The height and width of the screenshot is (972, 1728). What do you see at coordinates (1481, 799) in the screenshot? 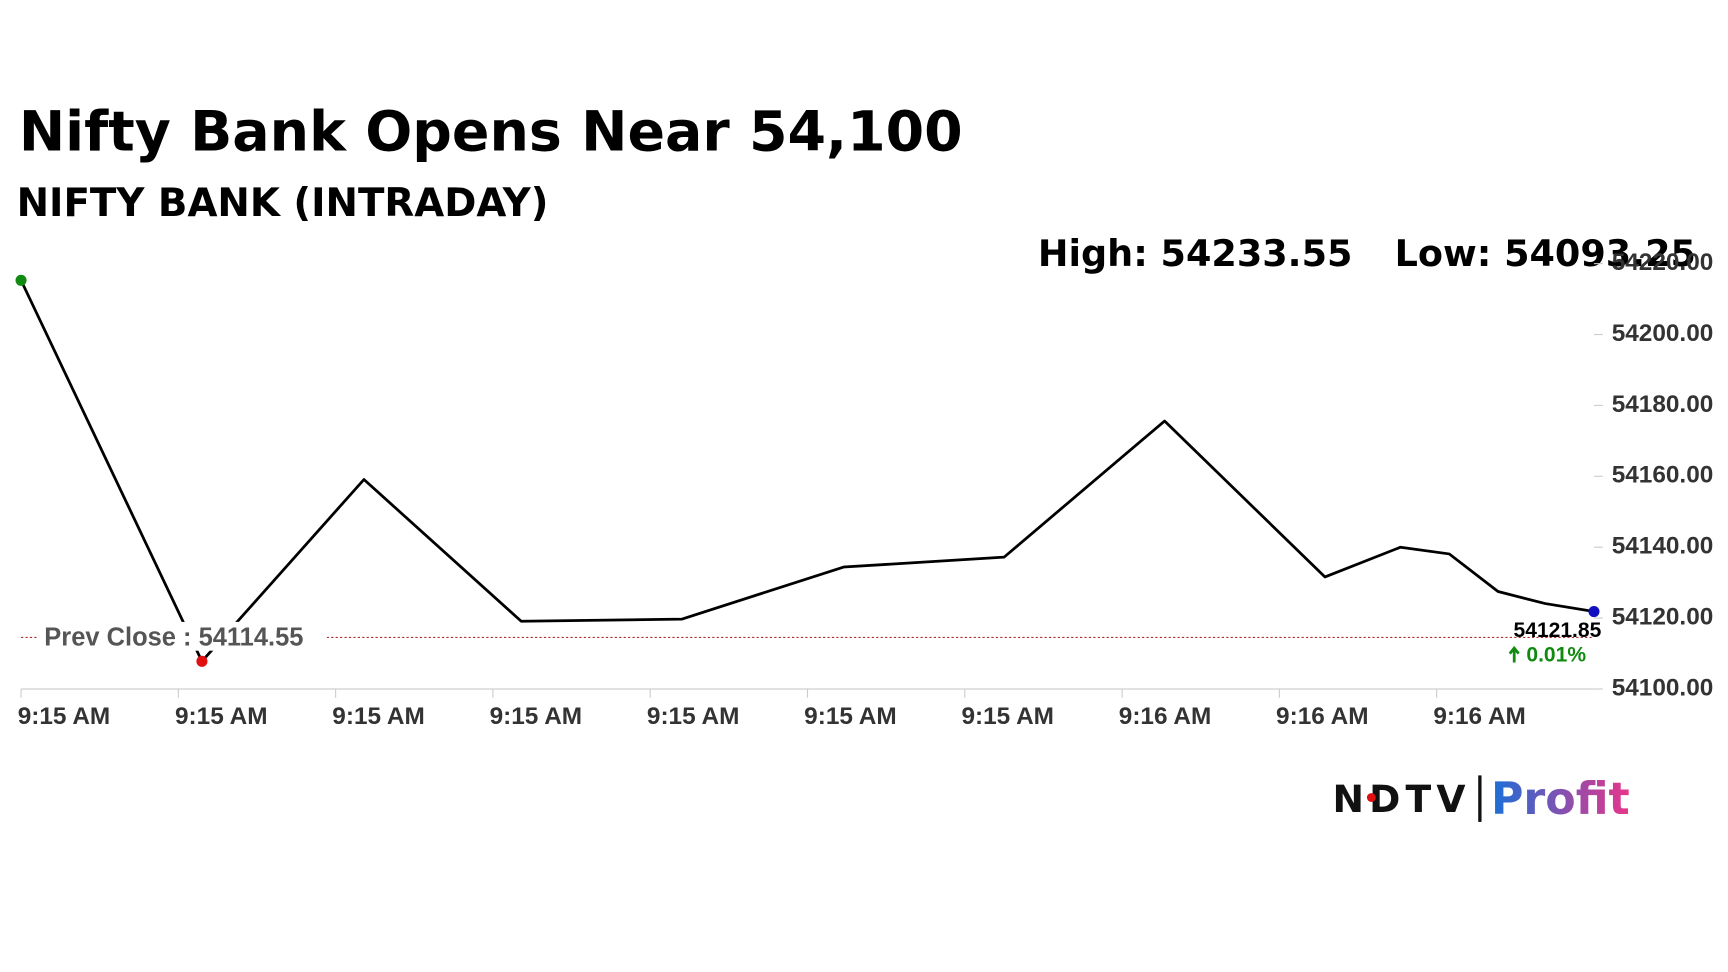
I see `logo: NDTV Profit` at bounding box center [1481, 799].